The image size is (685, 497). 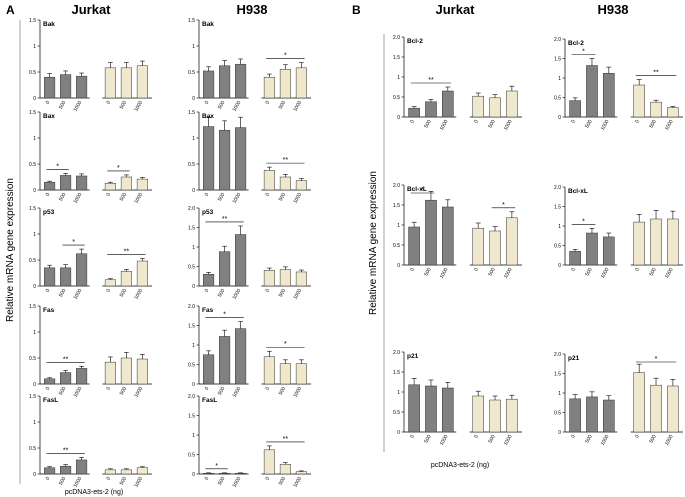 What do you see at coordinates (491, 272) in the screenshot?
I see `chart12-xtick-label-4: 500` at bounding box center [491, 272].